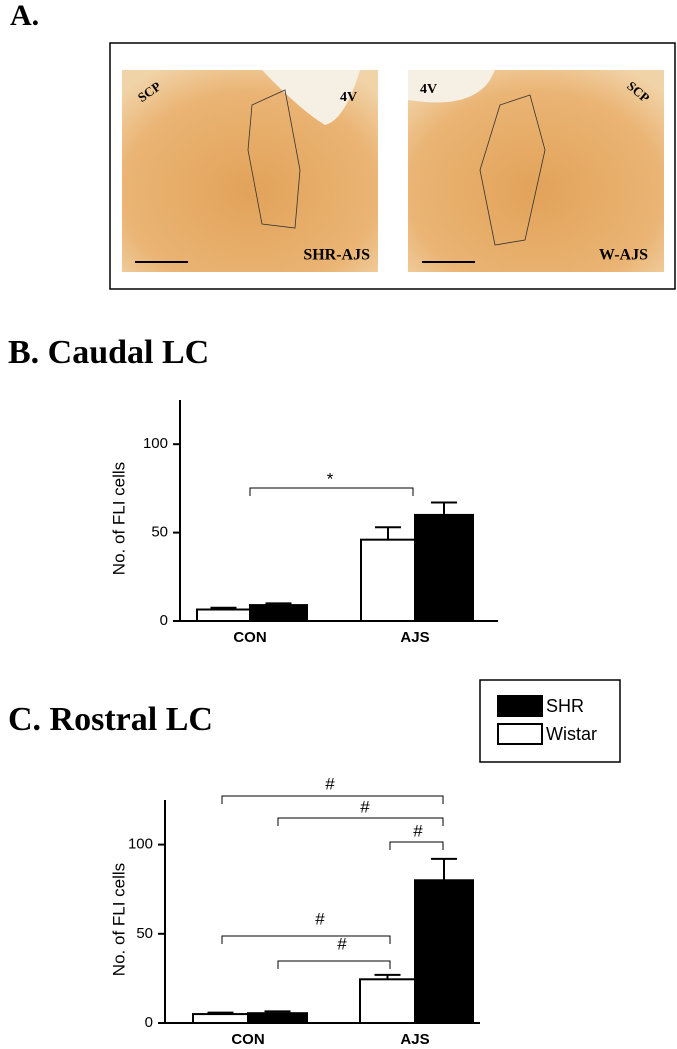  What do you see at coordinates (250, 171) in the screenshot?
I see `micrograph: SCP 4V SHR-AJS` at bounding box center [250, 171].